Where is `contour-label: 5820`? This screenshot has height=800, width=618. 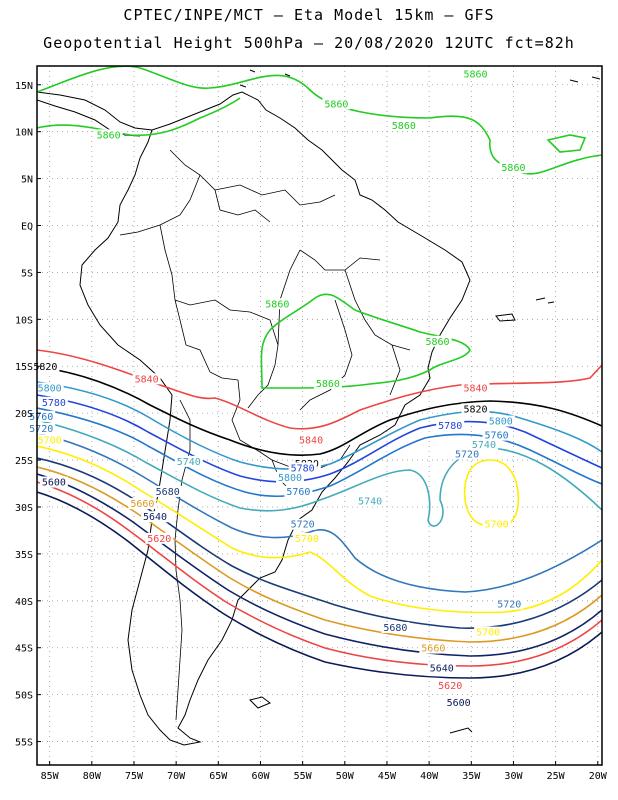 contour-label: 5820 is located at coordinates (475, 409).